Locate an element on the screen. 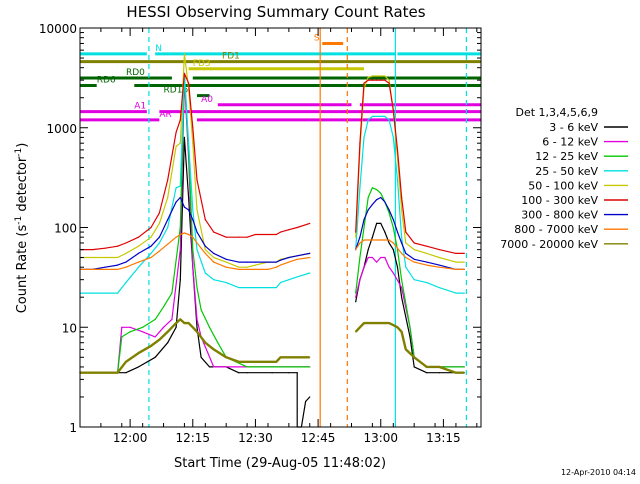 The height and width of the screenshot is (484, 640). y-tick-label: 1000 is located at coordinates (61, 129).